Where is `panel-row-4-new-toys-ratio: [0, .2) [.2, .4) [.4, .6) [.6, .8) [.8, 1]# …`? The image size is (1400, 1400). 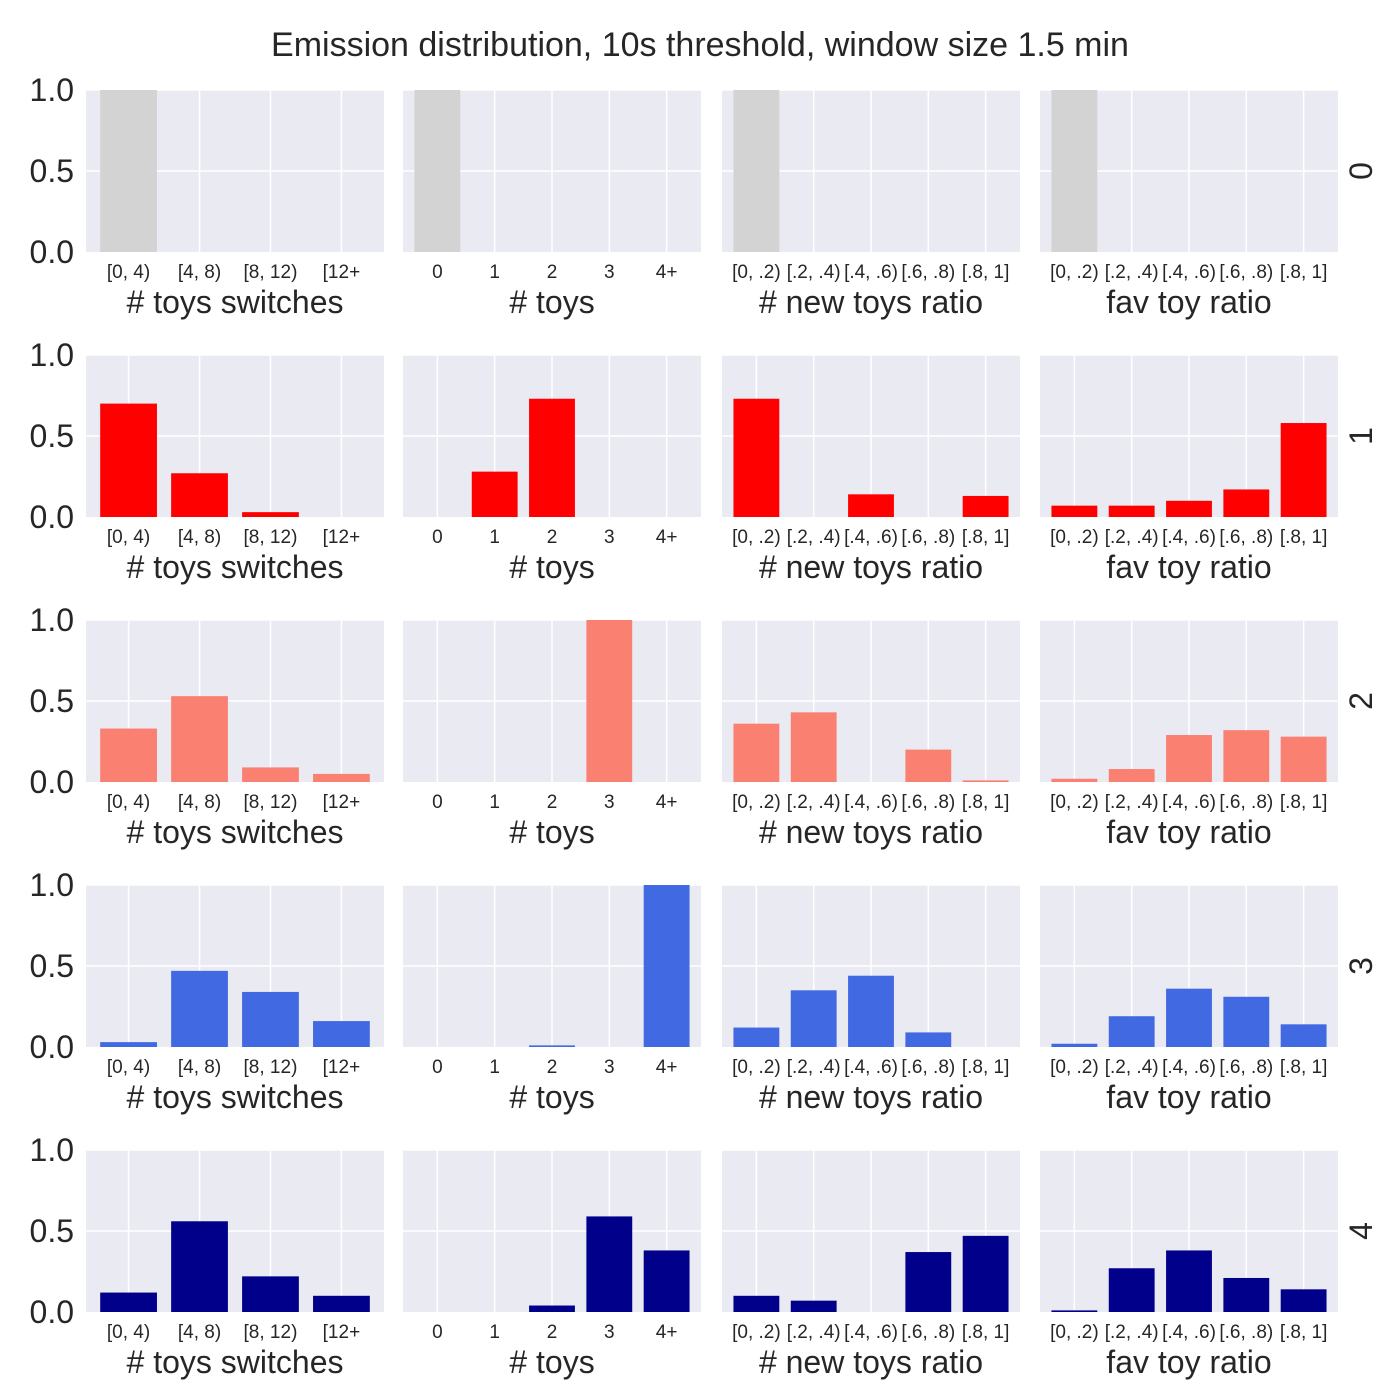
panel-row-4-new-toys-ratio: [0, .2) [.2, .4) [.4, .6) [.6, .8) [.8, 1]# … is located at coordinates (871, 1264).